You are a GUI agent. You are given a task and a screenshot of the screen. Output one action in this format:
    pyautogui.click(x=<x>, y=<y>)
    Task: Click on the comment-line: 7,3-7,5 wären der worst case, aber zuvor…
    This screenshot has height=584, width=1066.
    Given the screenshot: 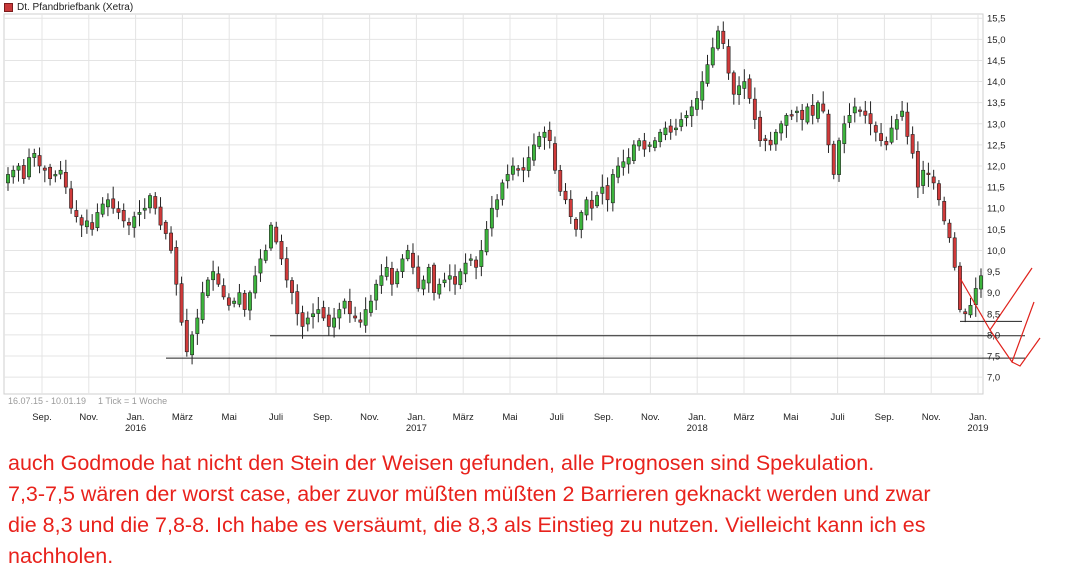 What is the action you would take?
    pyautogui.click(x=469, y=494)
    